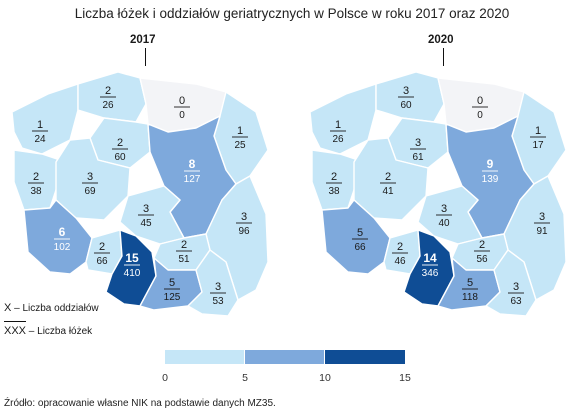 The height and width of the screenshot is (415, 584). Describe the element at coordinates (444, 223) in the screenshot. I see `beds-value: 40` at that location.